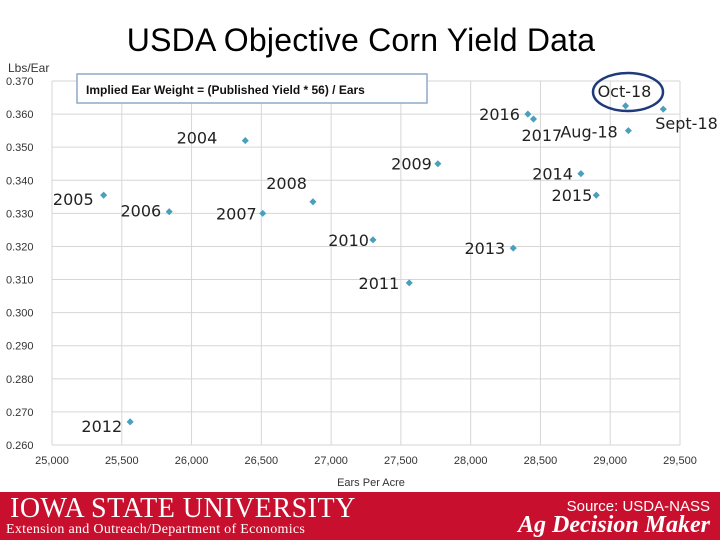 The height and width of the screenshot is (540, 720). What do you see at coordinates (625, 91) in the screenshot?
I see `data-label: Oct-18` at bounding box center [625, 91].